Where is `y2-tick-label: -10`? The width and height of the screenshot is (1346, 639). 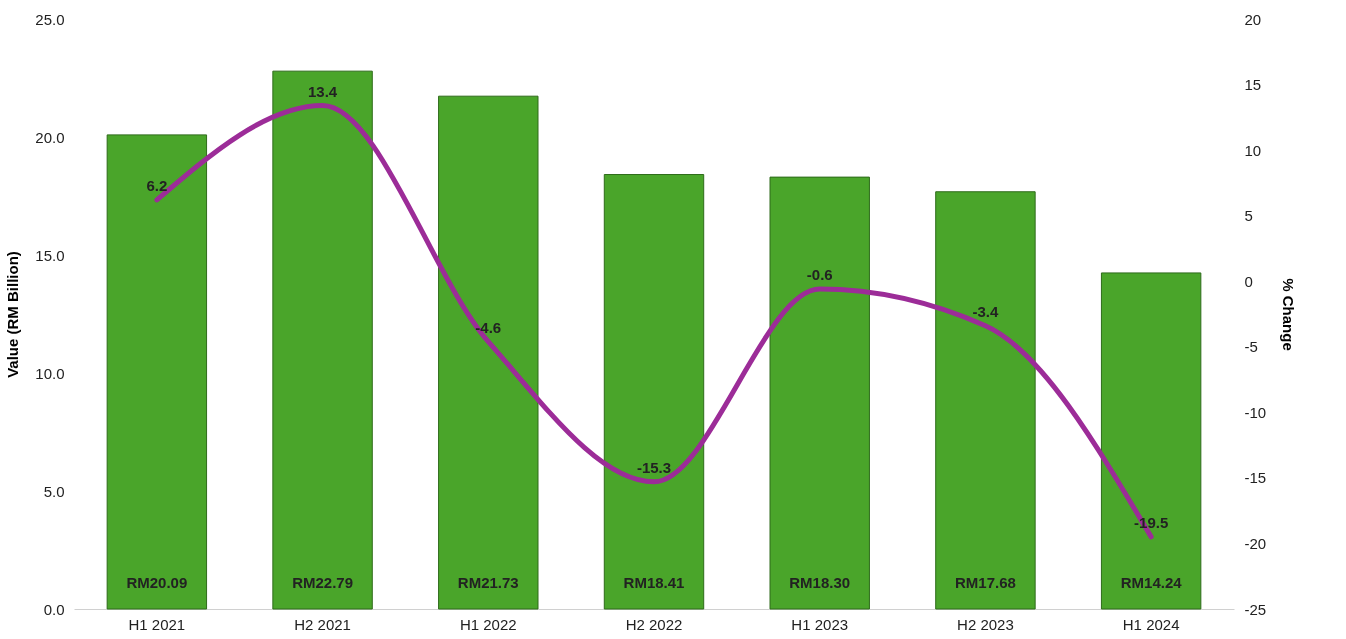
y2-tick-label: -10 is located at coordinates (1255, 412).